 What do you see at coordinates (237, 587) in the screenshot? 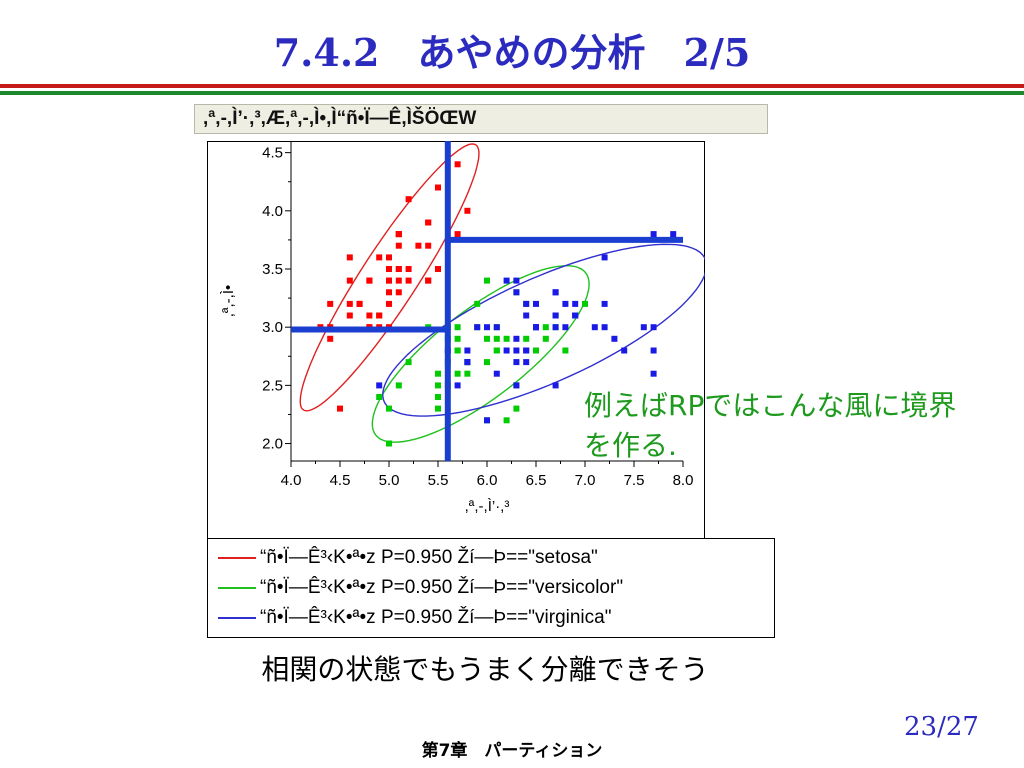
I see `legend-swatch-versicolor` at bounding box center [237, 587].